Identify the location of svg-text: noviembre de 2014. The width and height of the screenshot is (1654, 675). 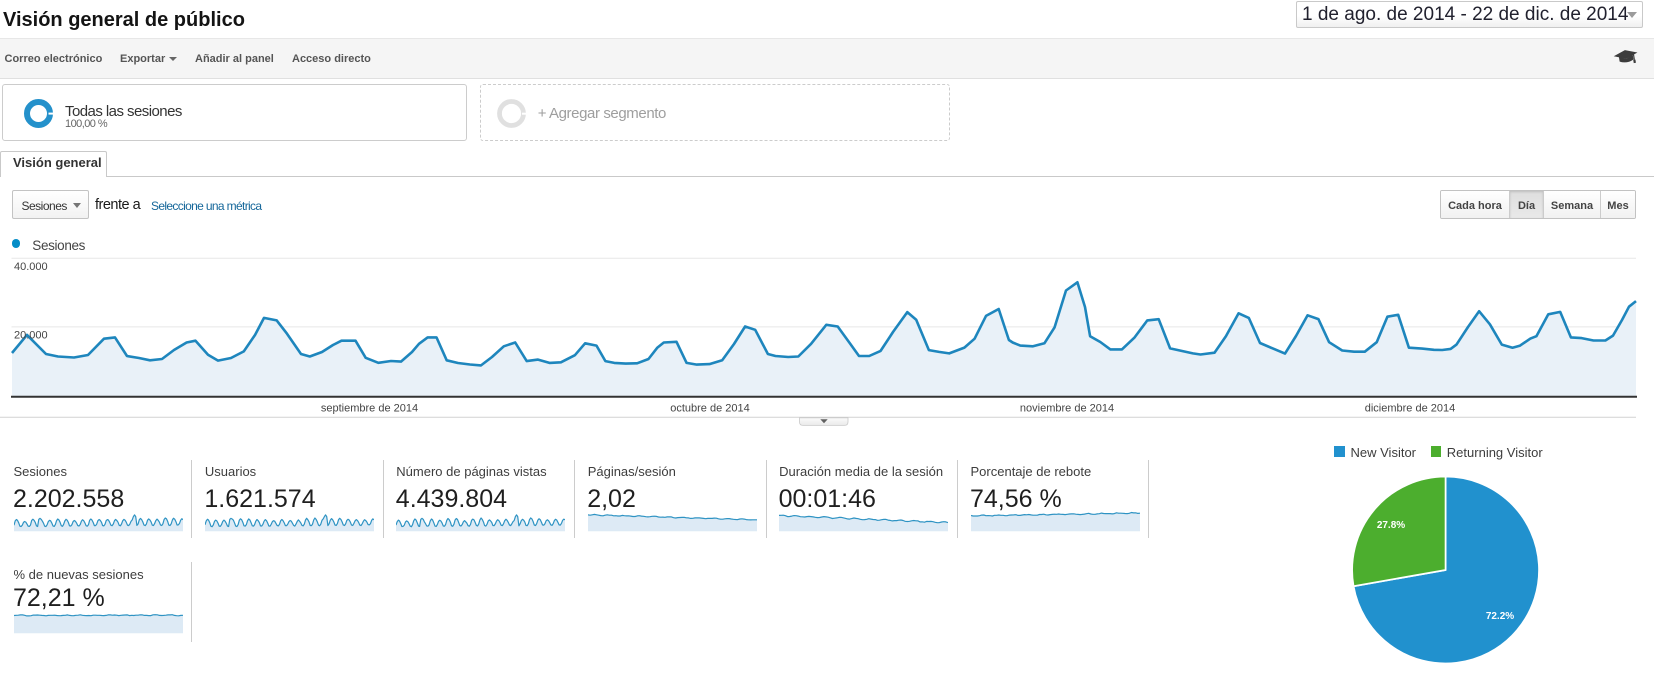
(1067, 409).